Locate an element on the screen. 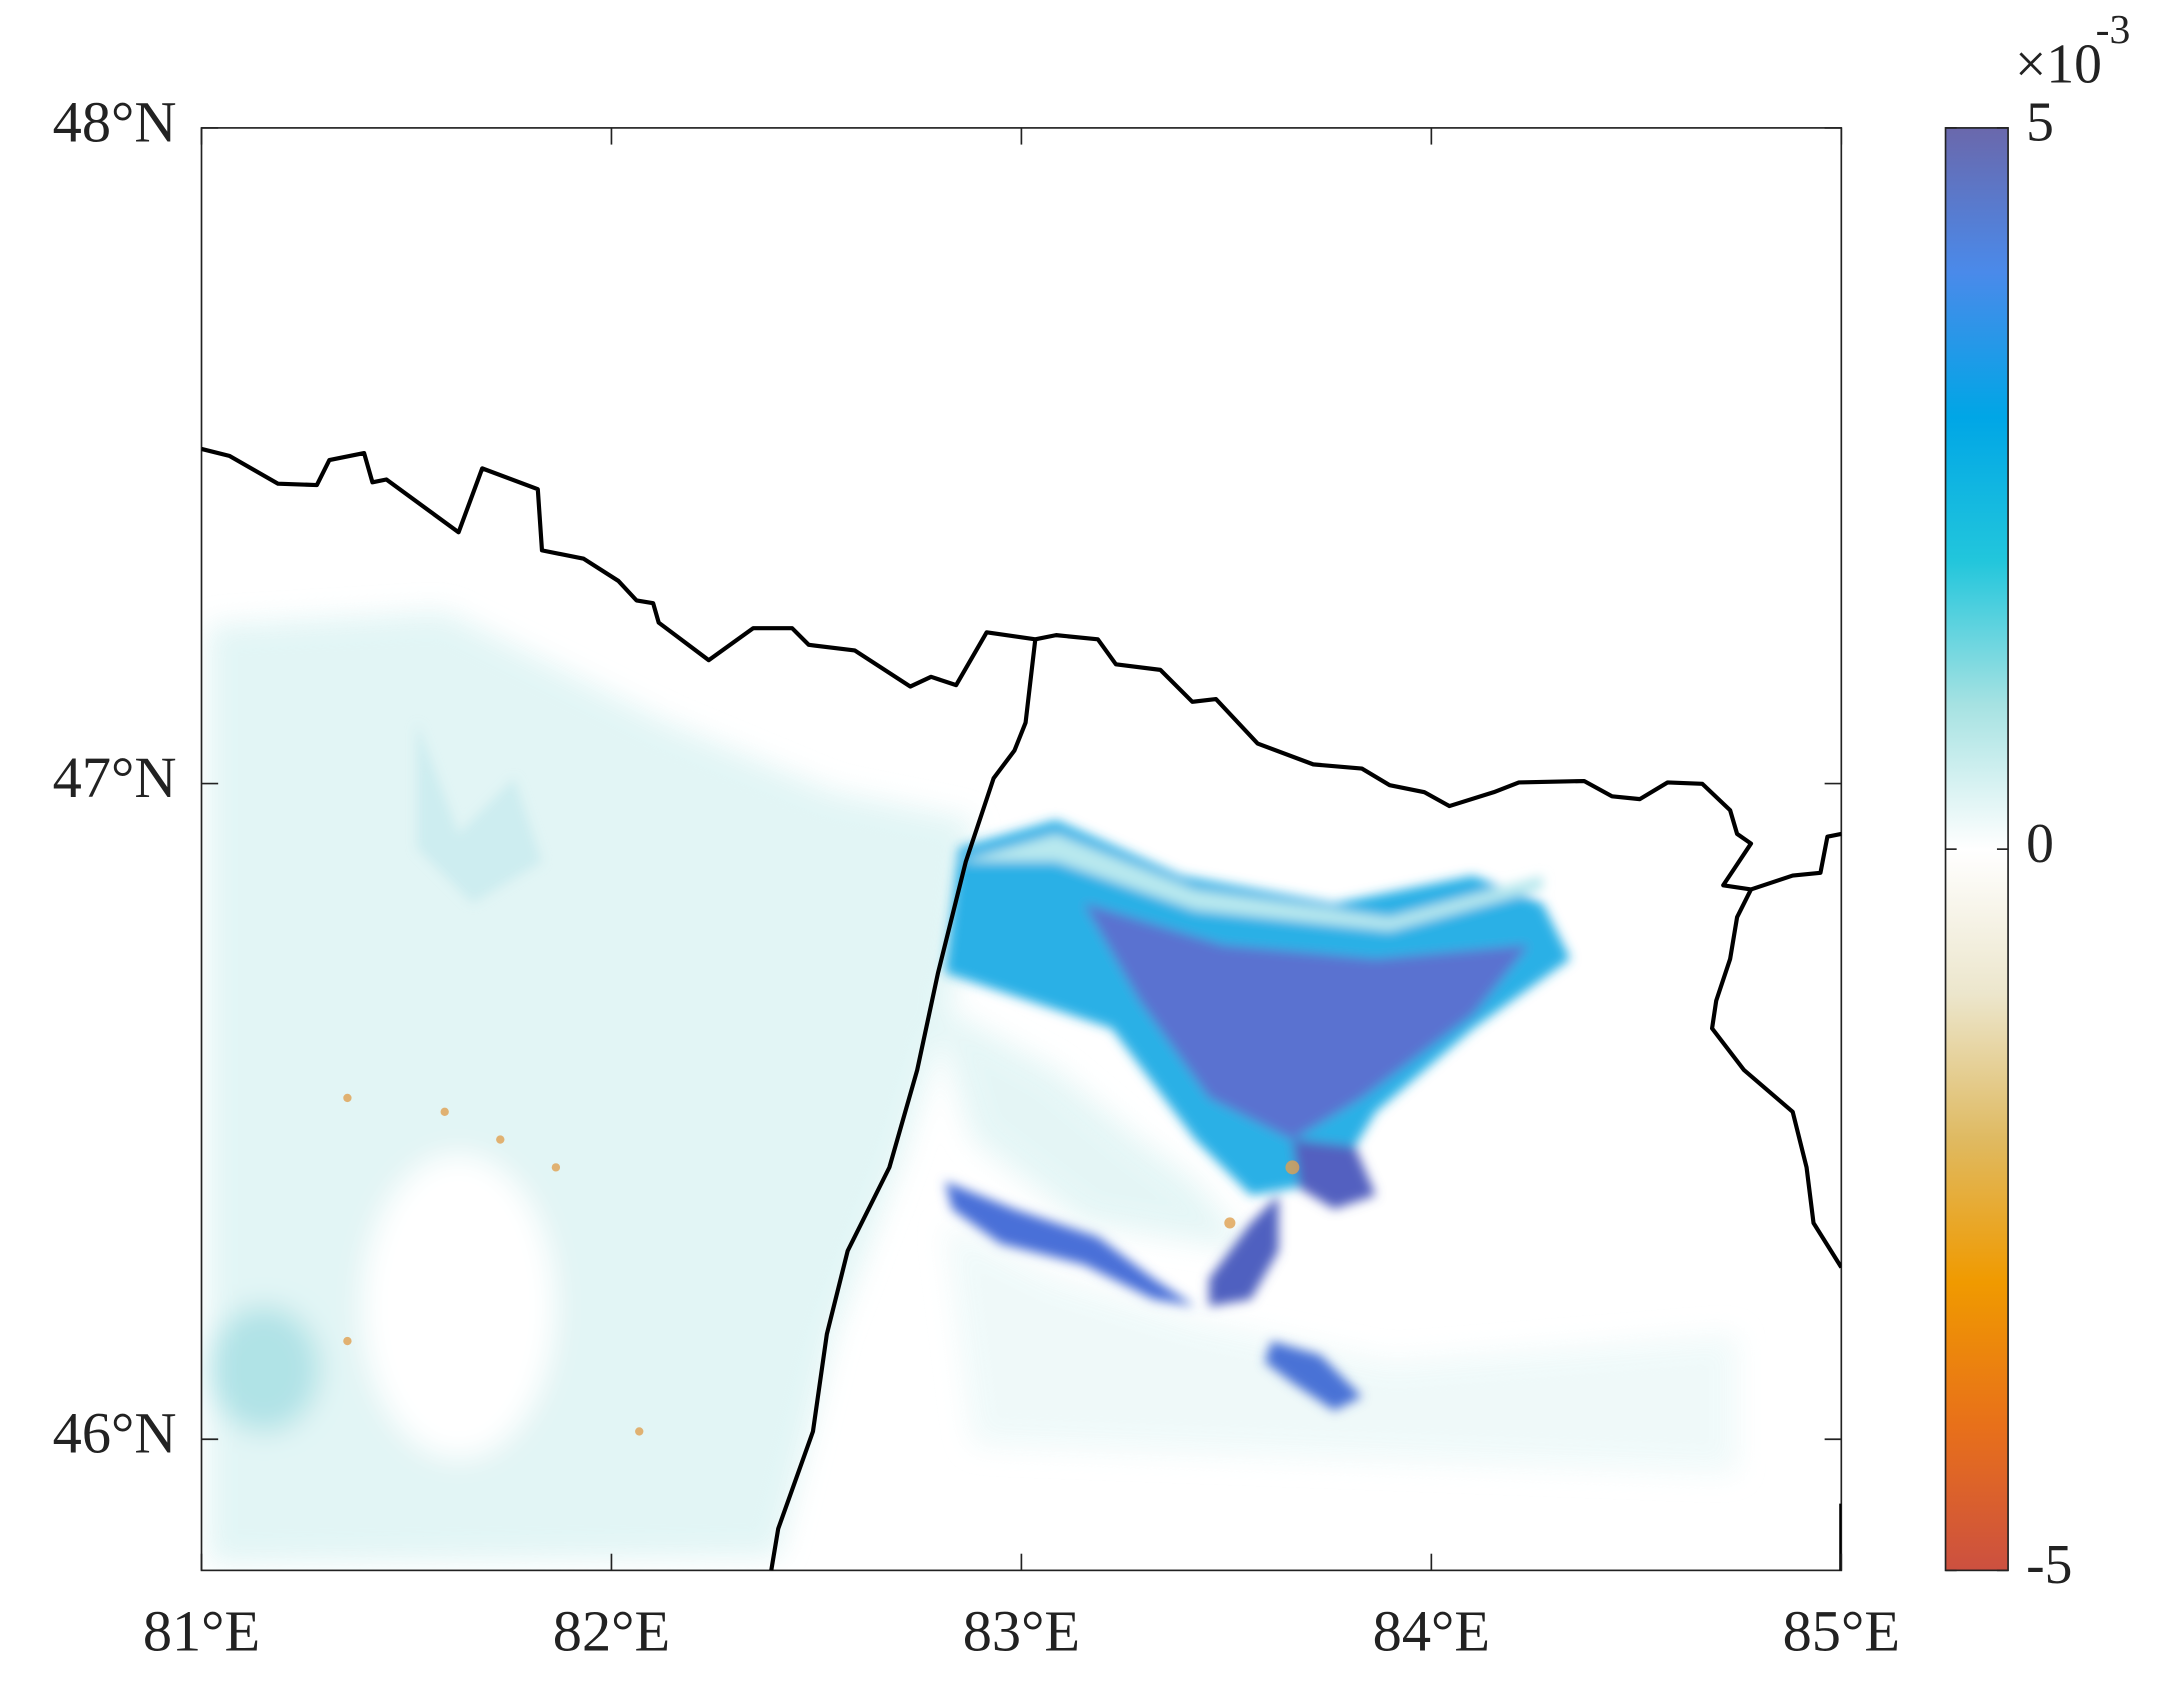 Image resolution: width=2179 pixels, height=1683 pixels. weak-negative-spots is located at coordinates (821, 1264).